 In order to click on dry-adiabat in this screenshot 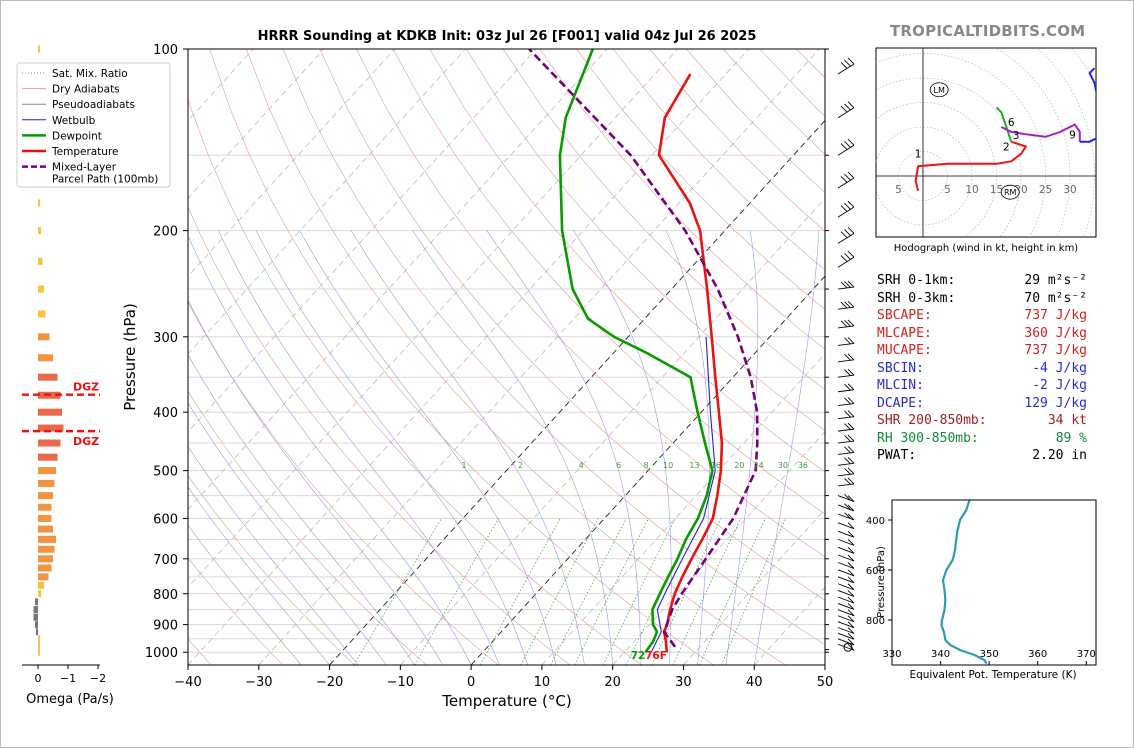, I will do `click(663, 220)`.